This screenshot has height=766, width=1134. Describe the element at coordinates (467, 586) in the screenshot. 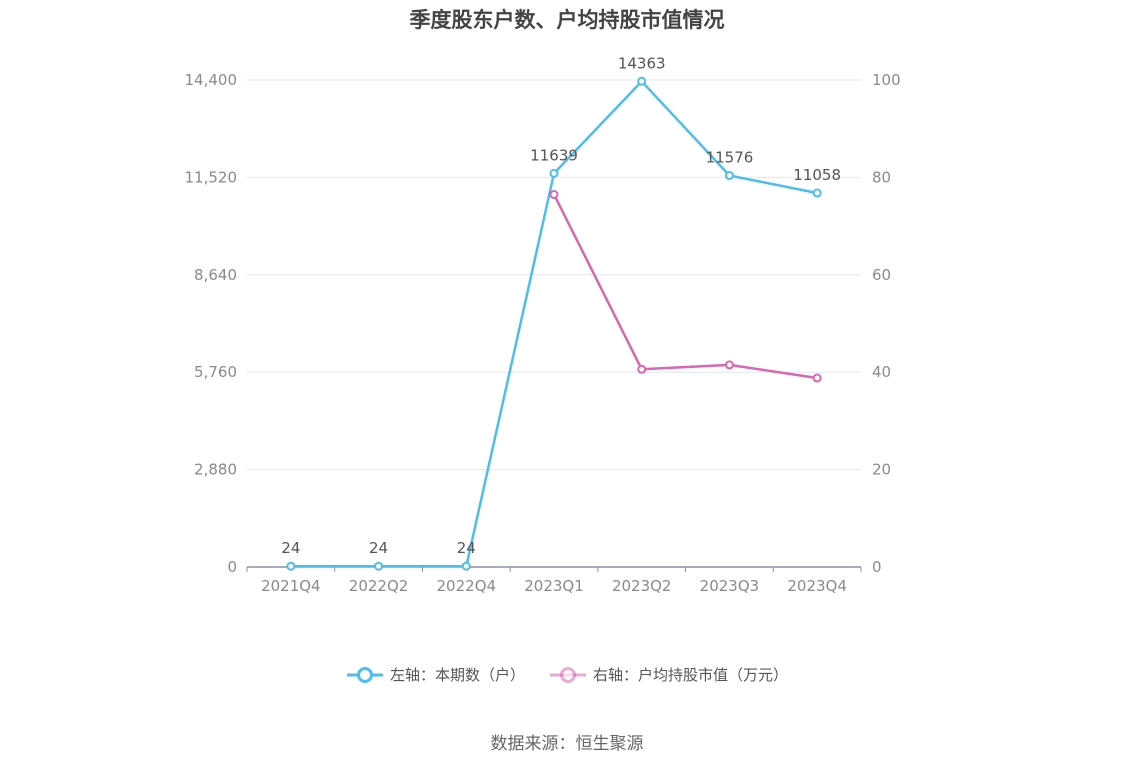

I see `x-tick-label: 2022Q4` at that location.